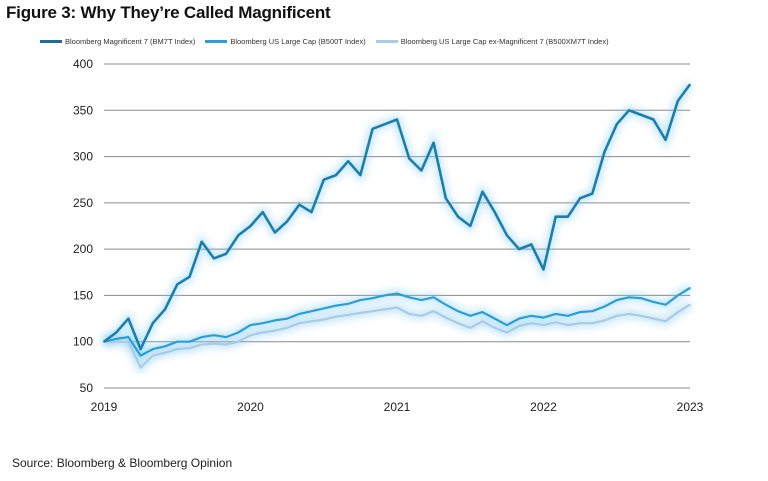  I want to click on x-tick-label: 2019, so click(104, 407).